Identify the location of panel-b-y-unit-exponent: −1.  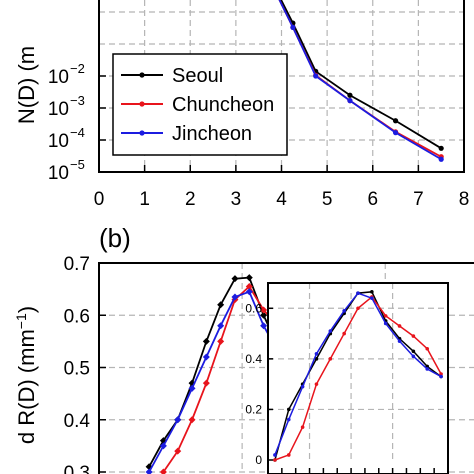
(21, 321).